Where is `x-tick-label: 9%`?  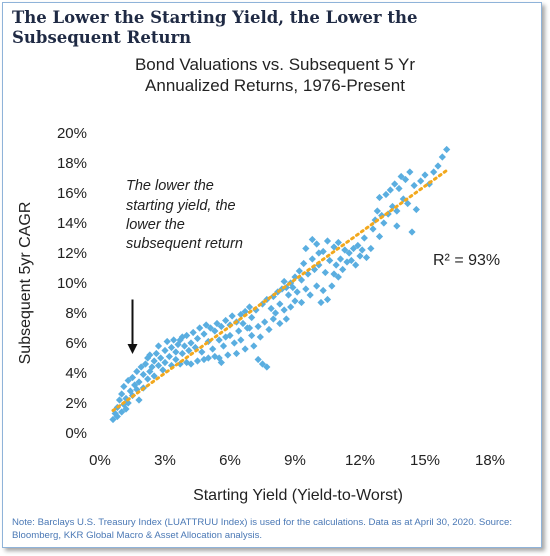
x-tick-label: 9% is located at coordinates (295, 460).